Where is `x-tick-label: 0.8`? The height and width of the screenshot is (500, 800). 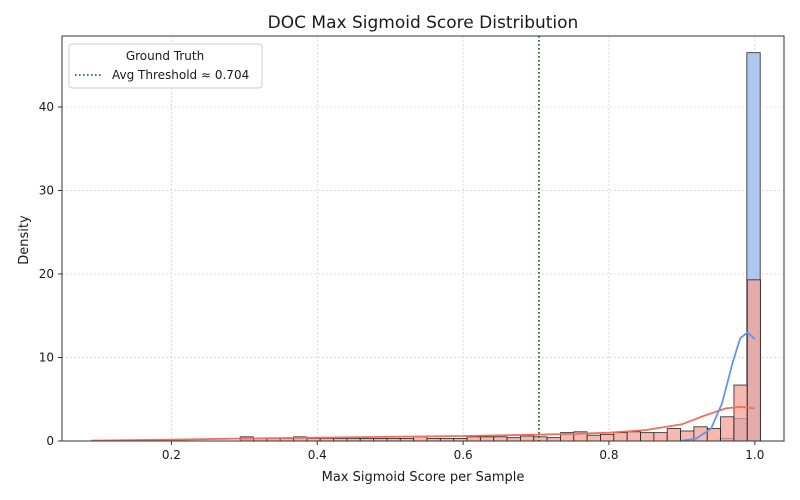 x-tick-label: 0.8 is located at coordinates (608, 455).